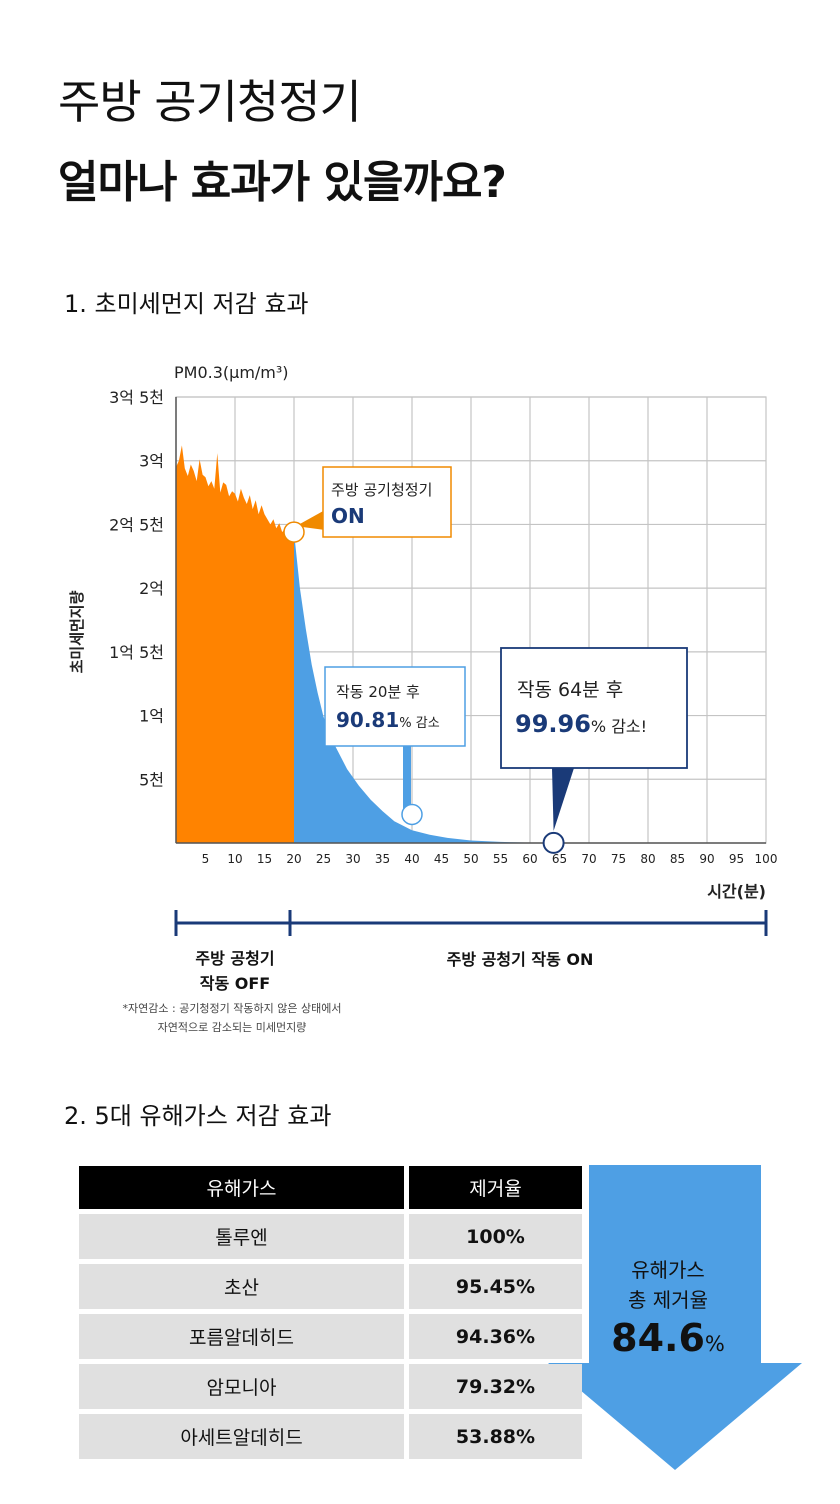 The image size is (840, 1504). What do you see at coordinates (588, 859) in the screenshot?
I see `x-tick-label: 70` at bounding box center [588, 859].